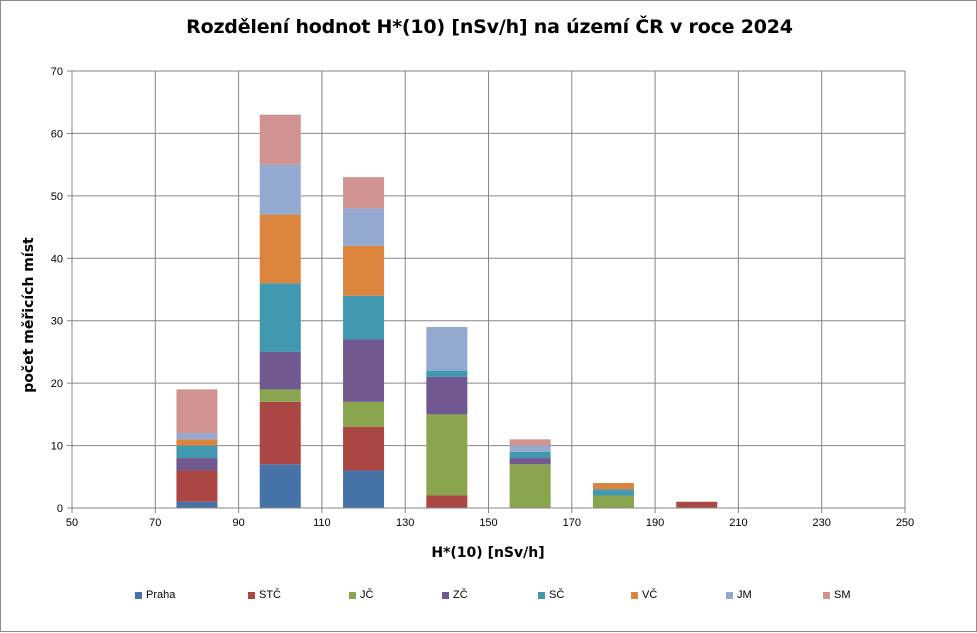 The height and width of the screenshot is (633, 977). Describe the element at coordinates (488, 553) in the screenshot. I see `x-axis-label: H*(10) [nSv/h]` at that location.